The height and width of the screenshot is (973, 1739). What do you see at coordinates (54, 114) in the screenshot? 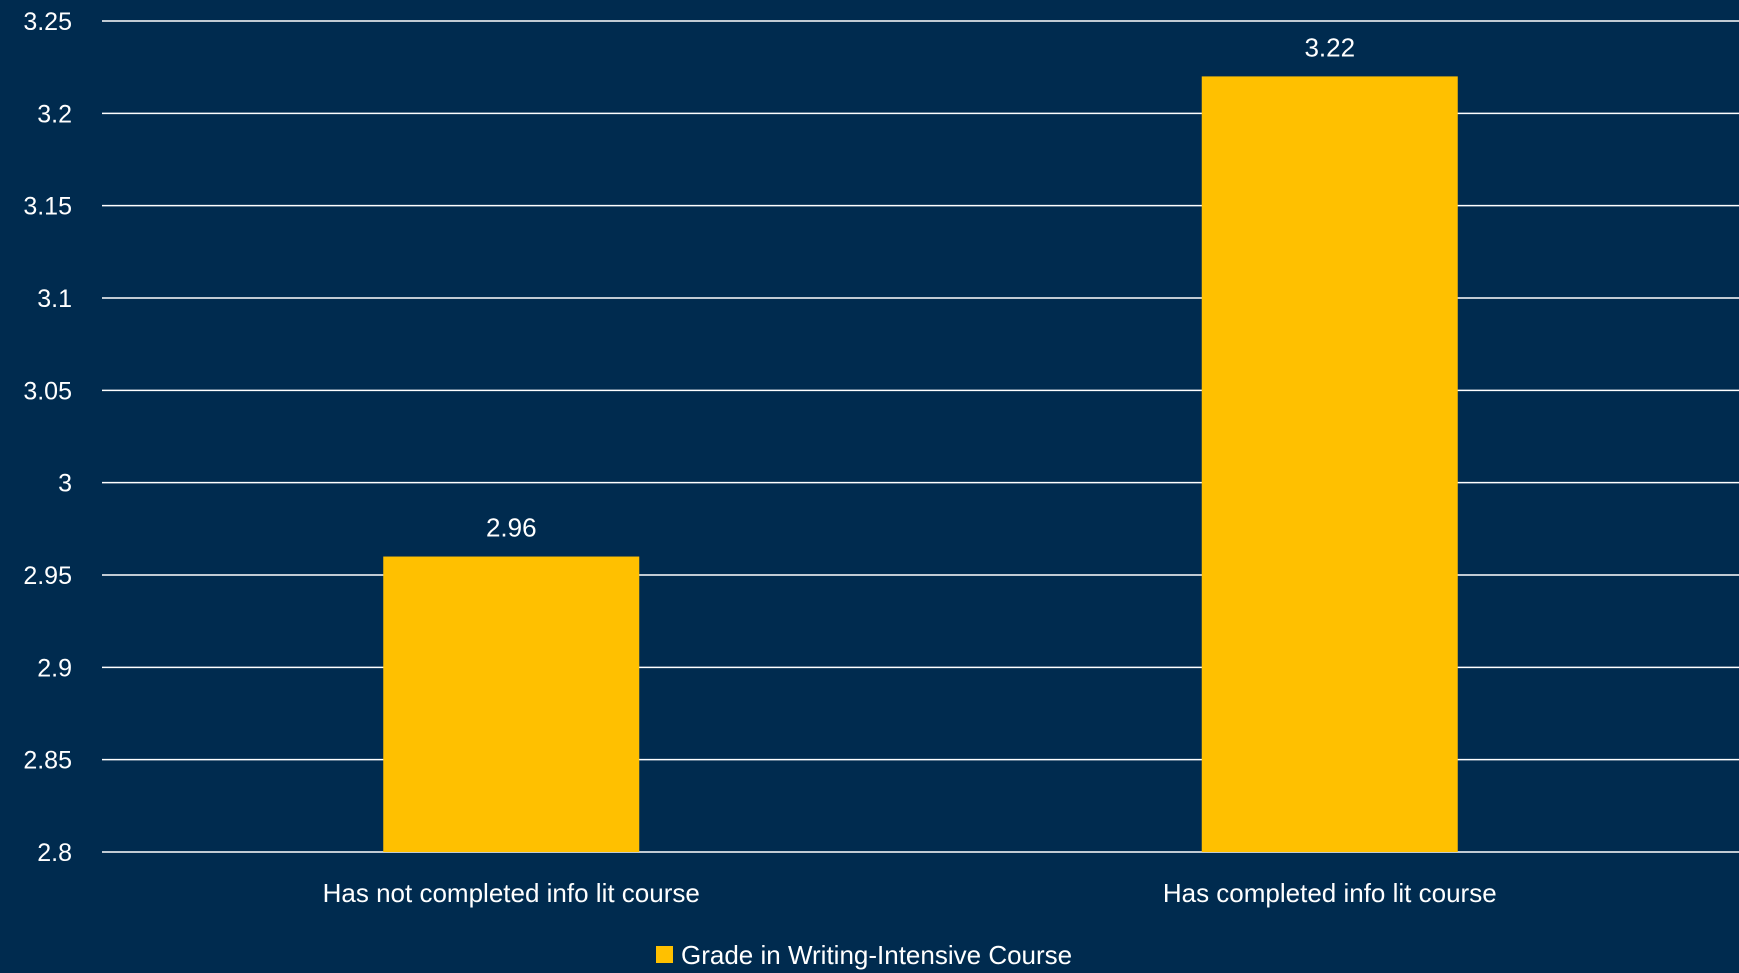
I see `y-tick-label: 3.2` at bounding box center [54, 114].